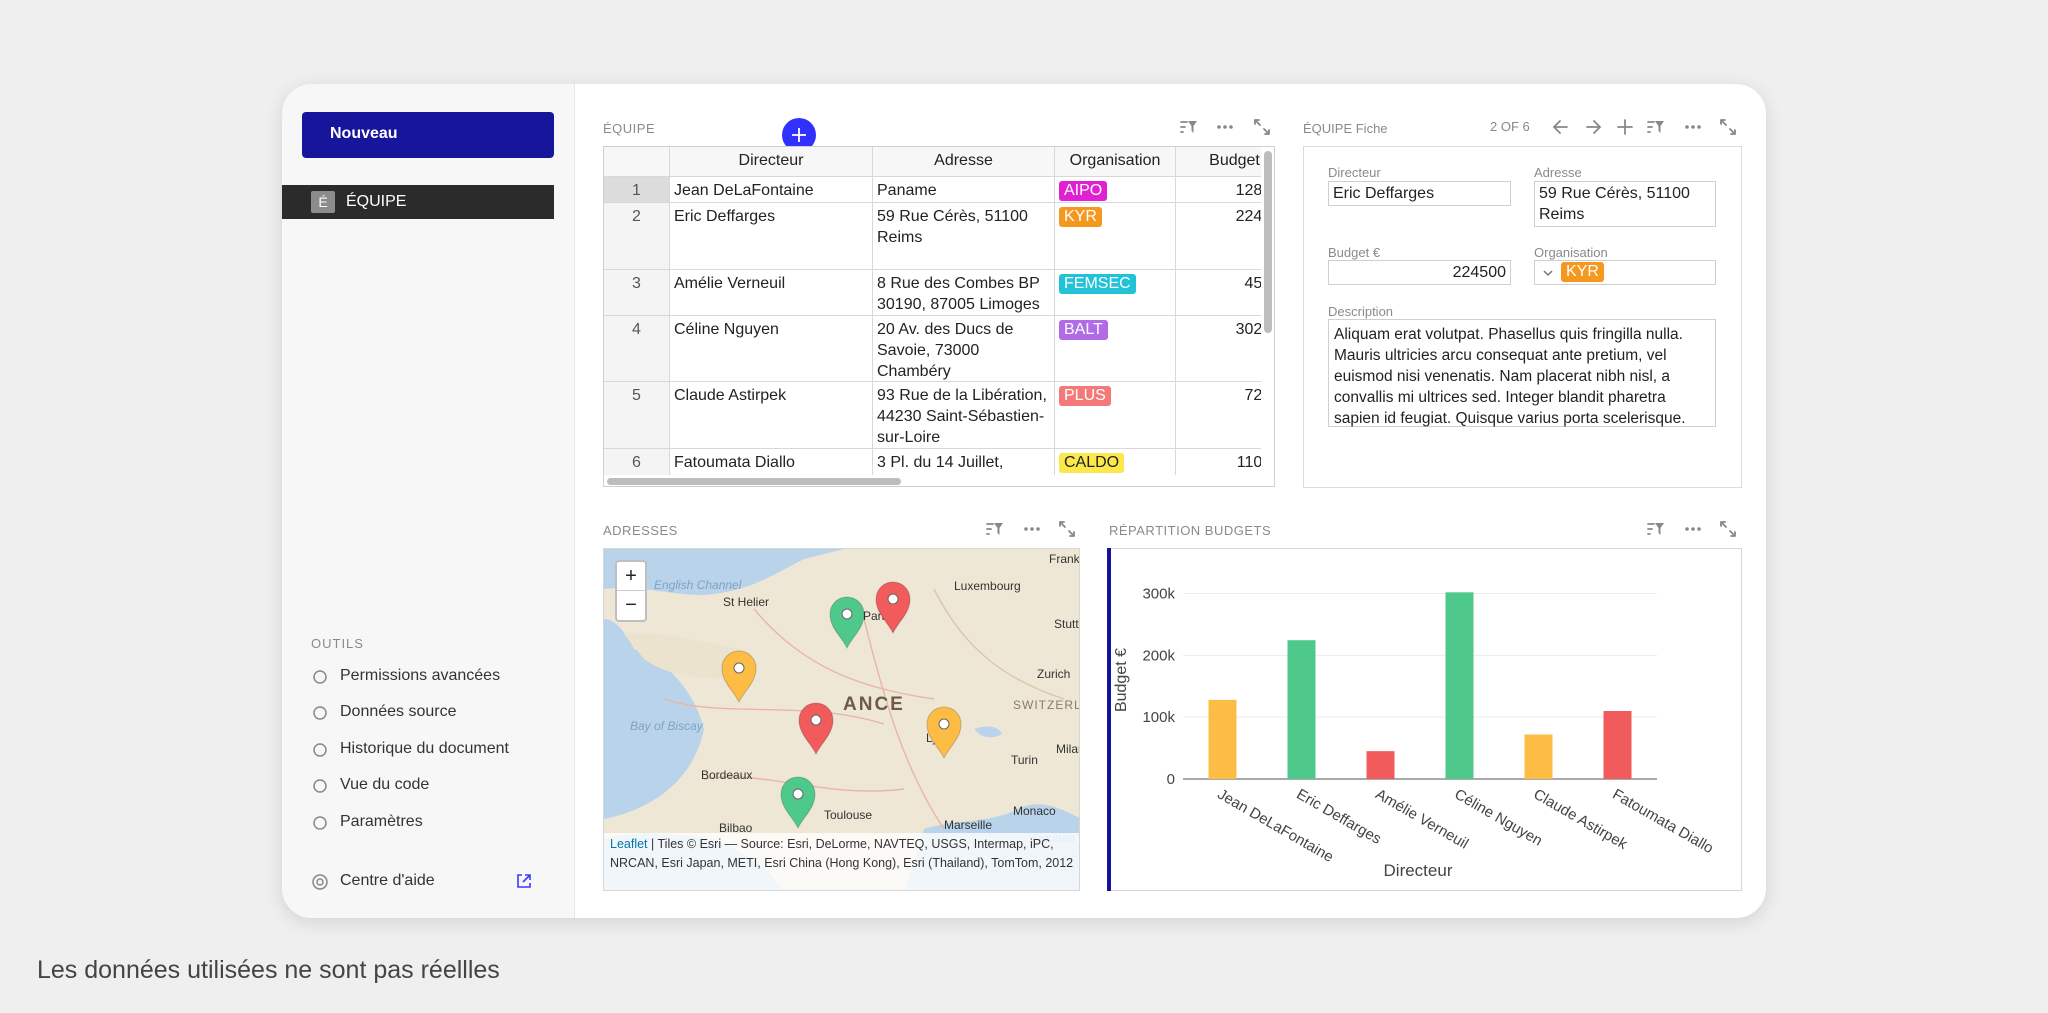 This screenshot has width=2048, height=1013. What do you see at coordinates (1625, 127) in the screenshot?
I see `plus-icon` at bounding box center [1625, 127].